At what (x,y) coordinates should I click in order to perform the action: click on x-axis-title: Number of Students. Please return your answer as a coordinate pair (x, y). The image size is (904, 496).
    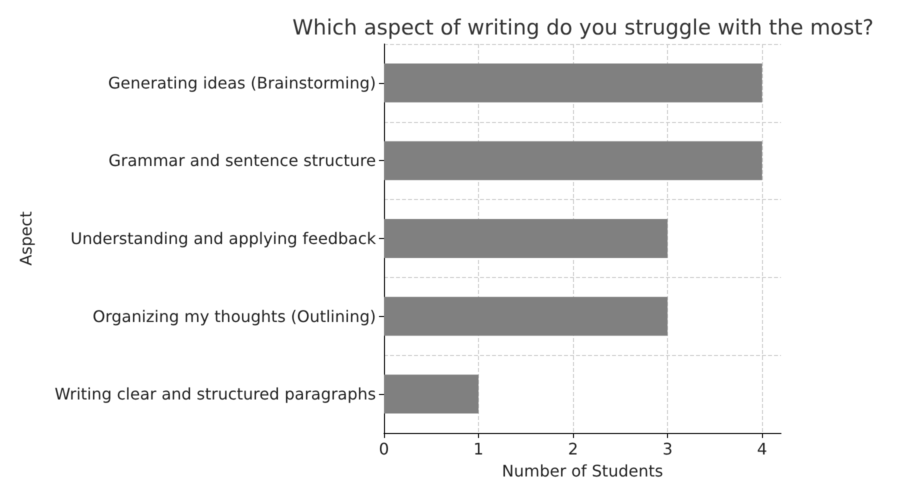
    Looking at the image, I should click on (583, 471).